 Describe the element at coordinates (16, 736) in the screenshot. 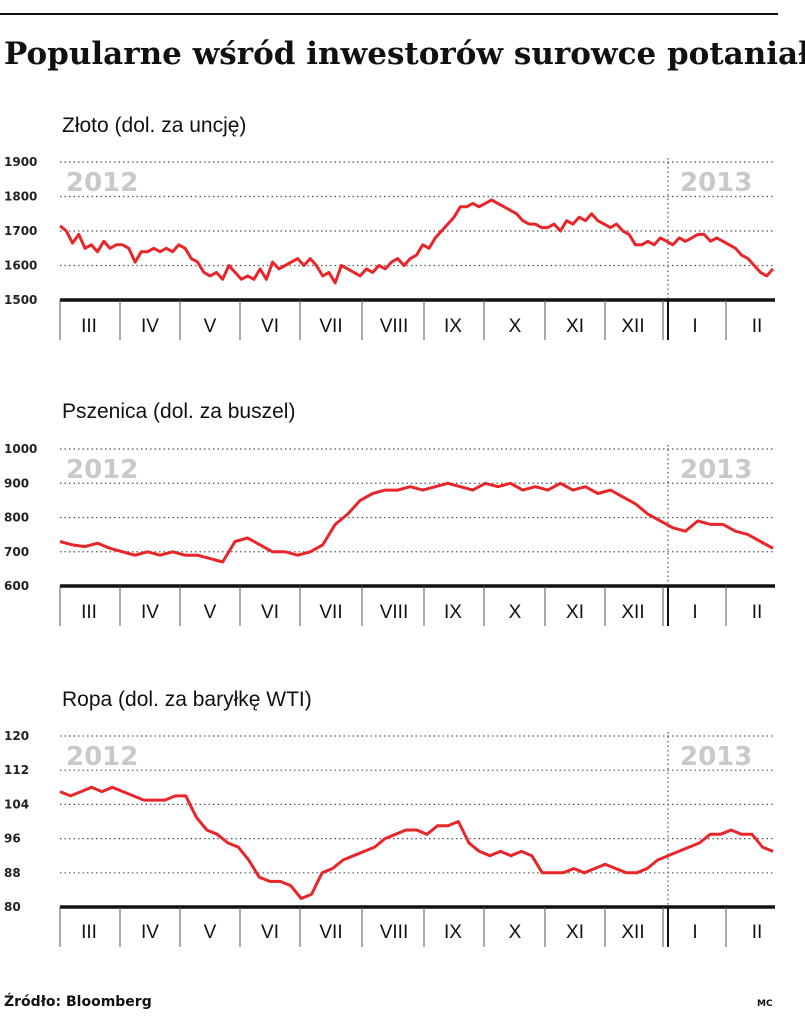

I see `y-tick-label: 120` at that location.